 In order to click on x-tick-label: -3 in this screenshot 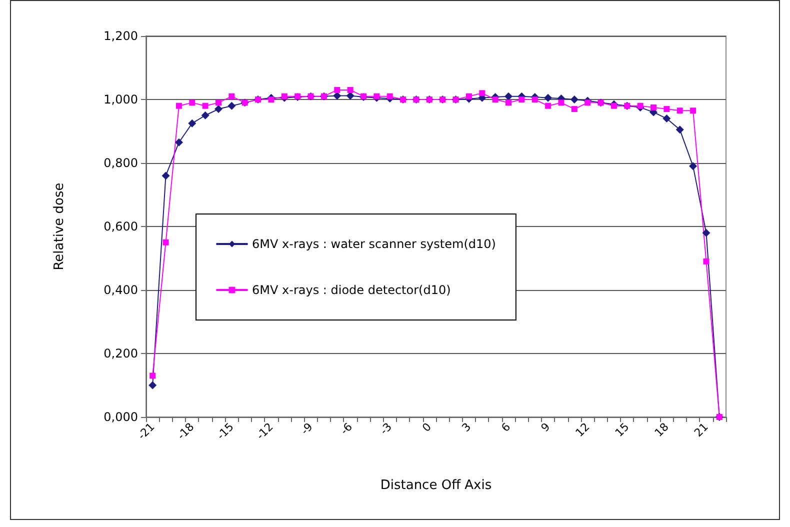, I will do `click(386, 429)`.